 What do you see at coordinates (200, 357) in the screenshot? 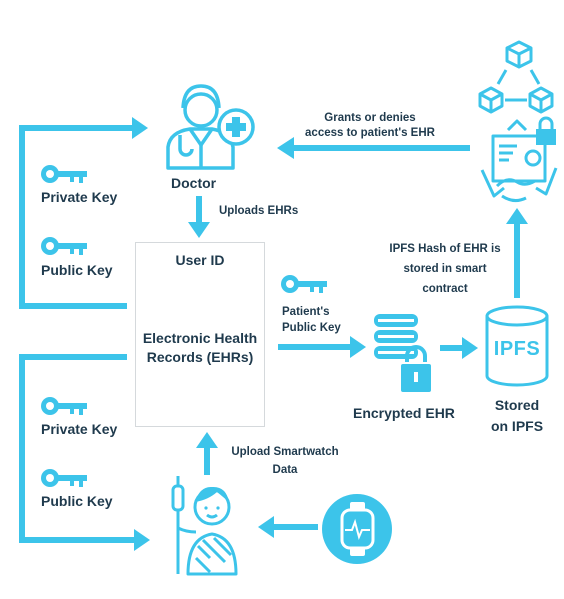
I see `ehr-title-line2: Records (EHRs)` at bounding box center [200, 357].